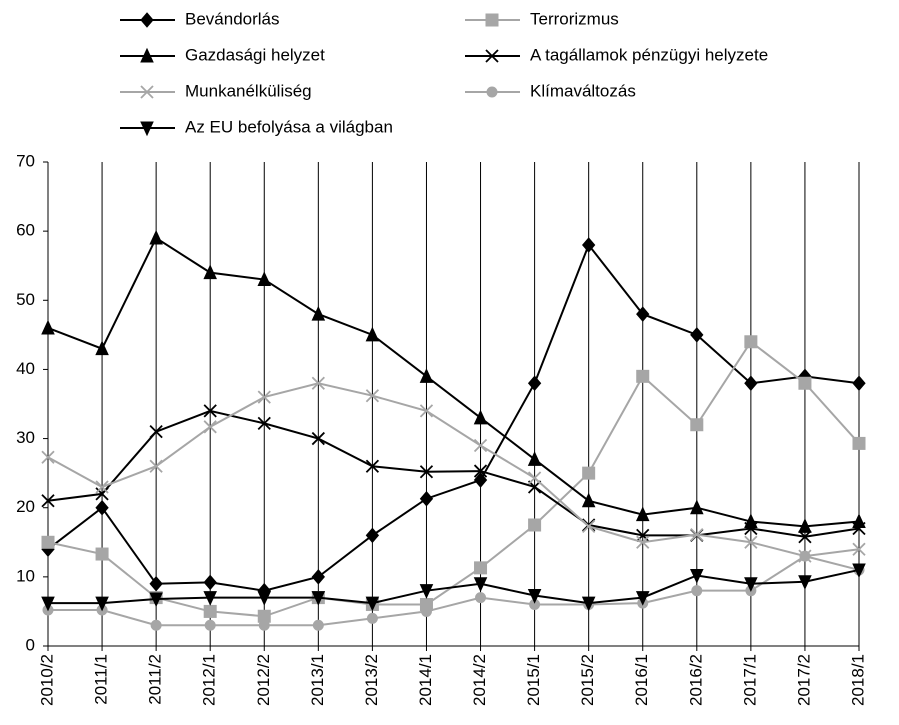 Image resolution: width=899 pixels, height=725 pixels. Describe the element at coordinates (263, 680) in the screenshot. I see `x-tick-label: 2012/2` at that location.